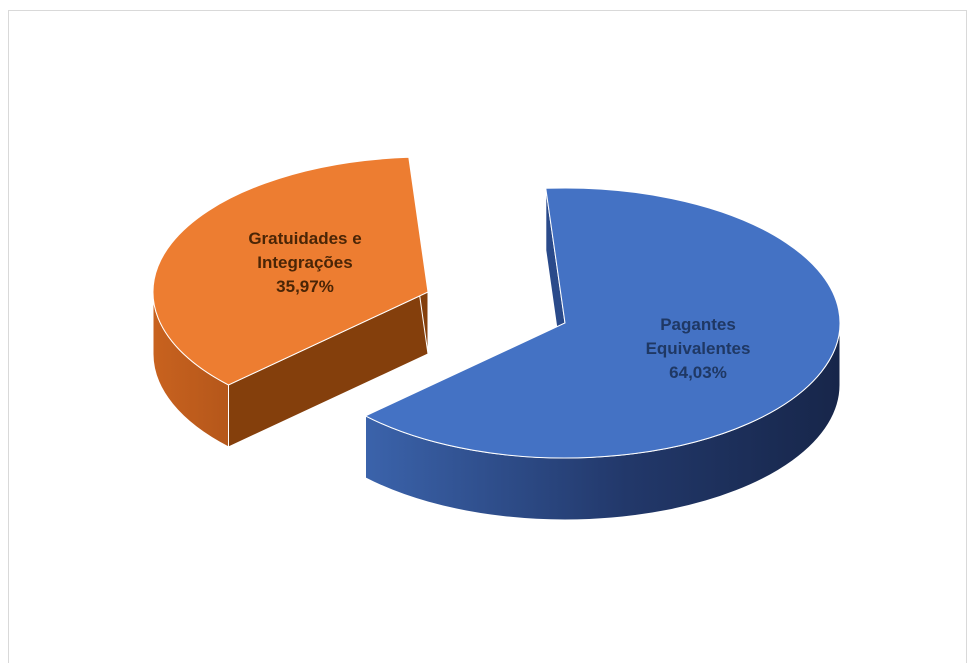 The height and width of the screenshot is (663, 975). Describe the element at coordinates (305, 286) in the screenshot. I see `value-label: 35,97%` at that location.